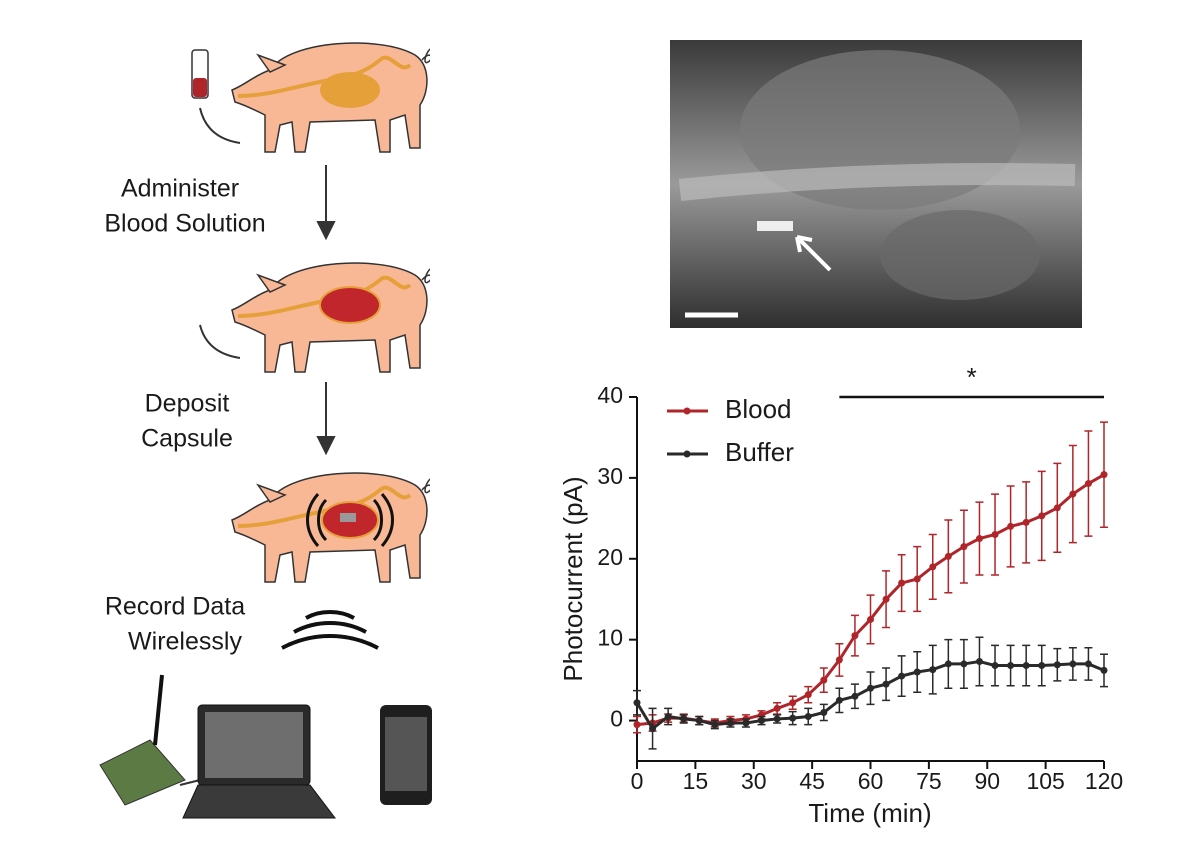 The width and height of the screenshot is (1200, 867). I want to click on phone-screen, so click(406, 754).